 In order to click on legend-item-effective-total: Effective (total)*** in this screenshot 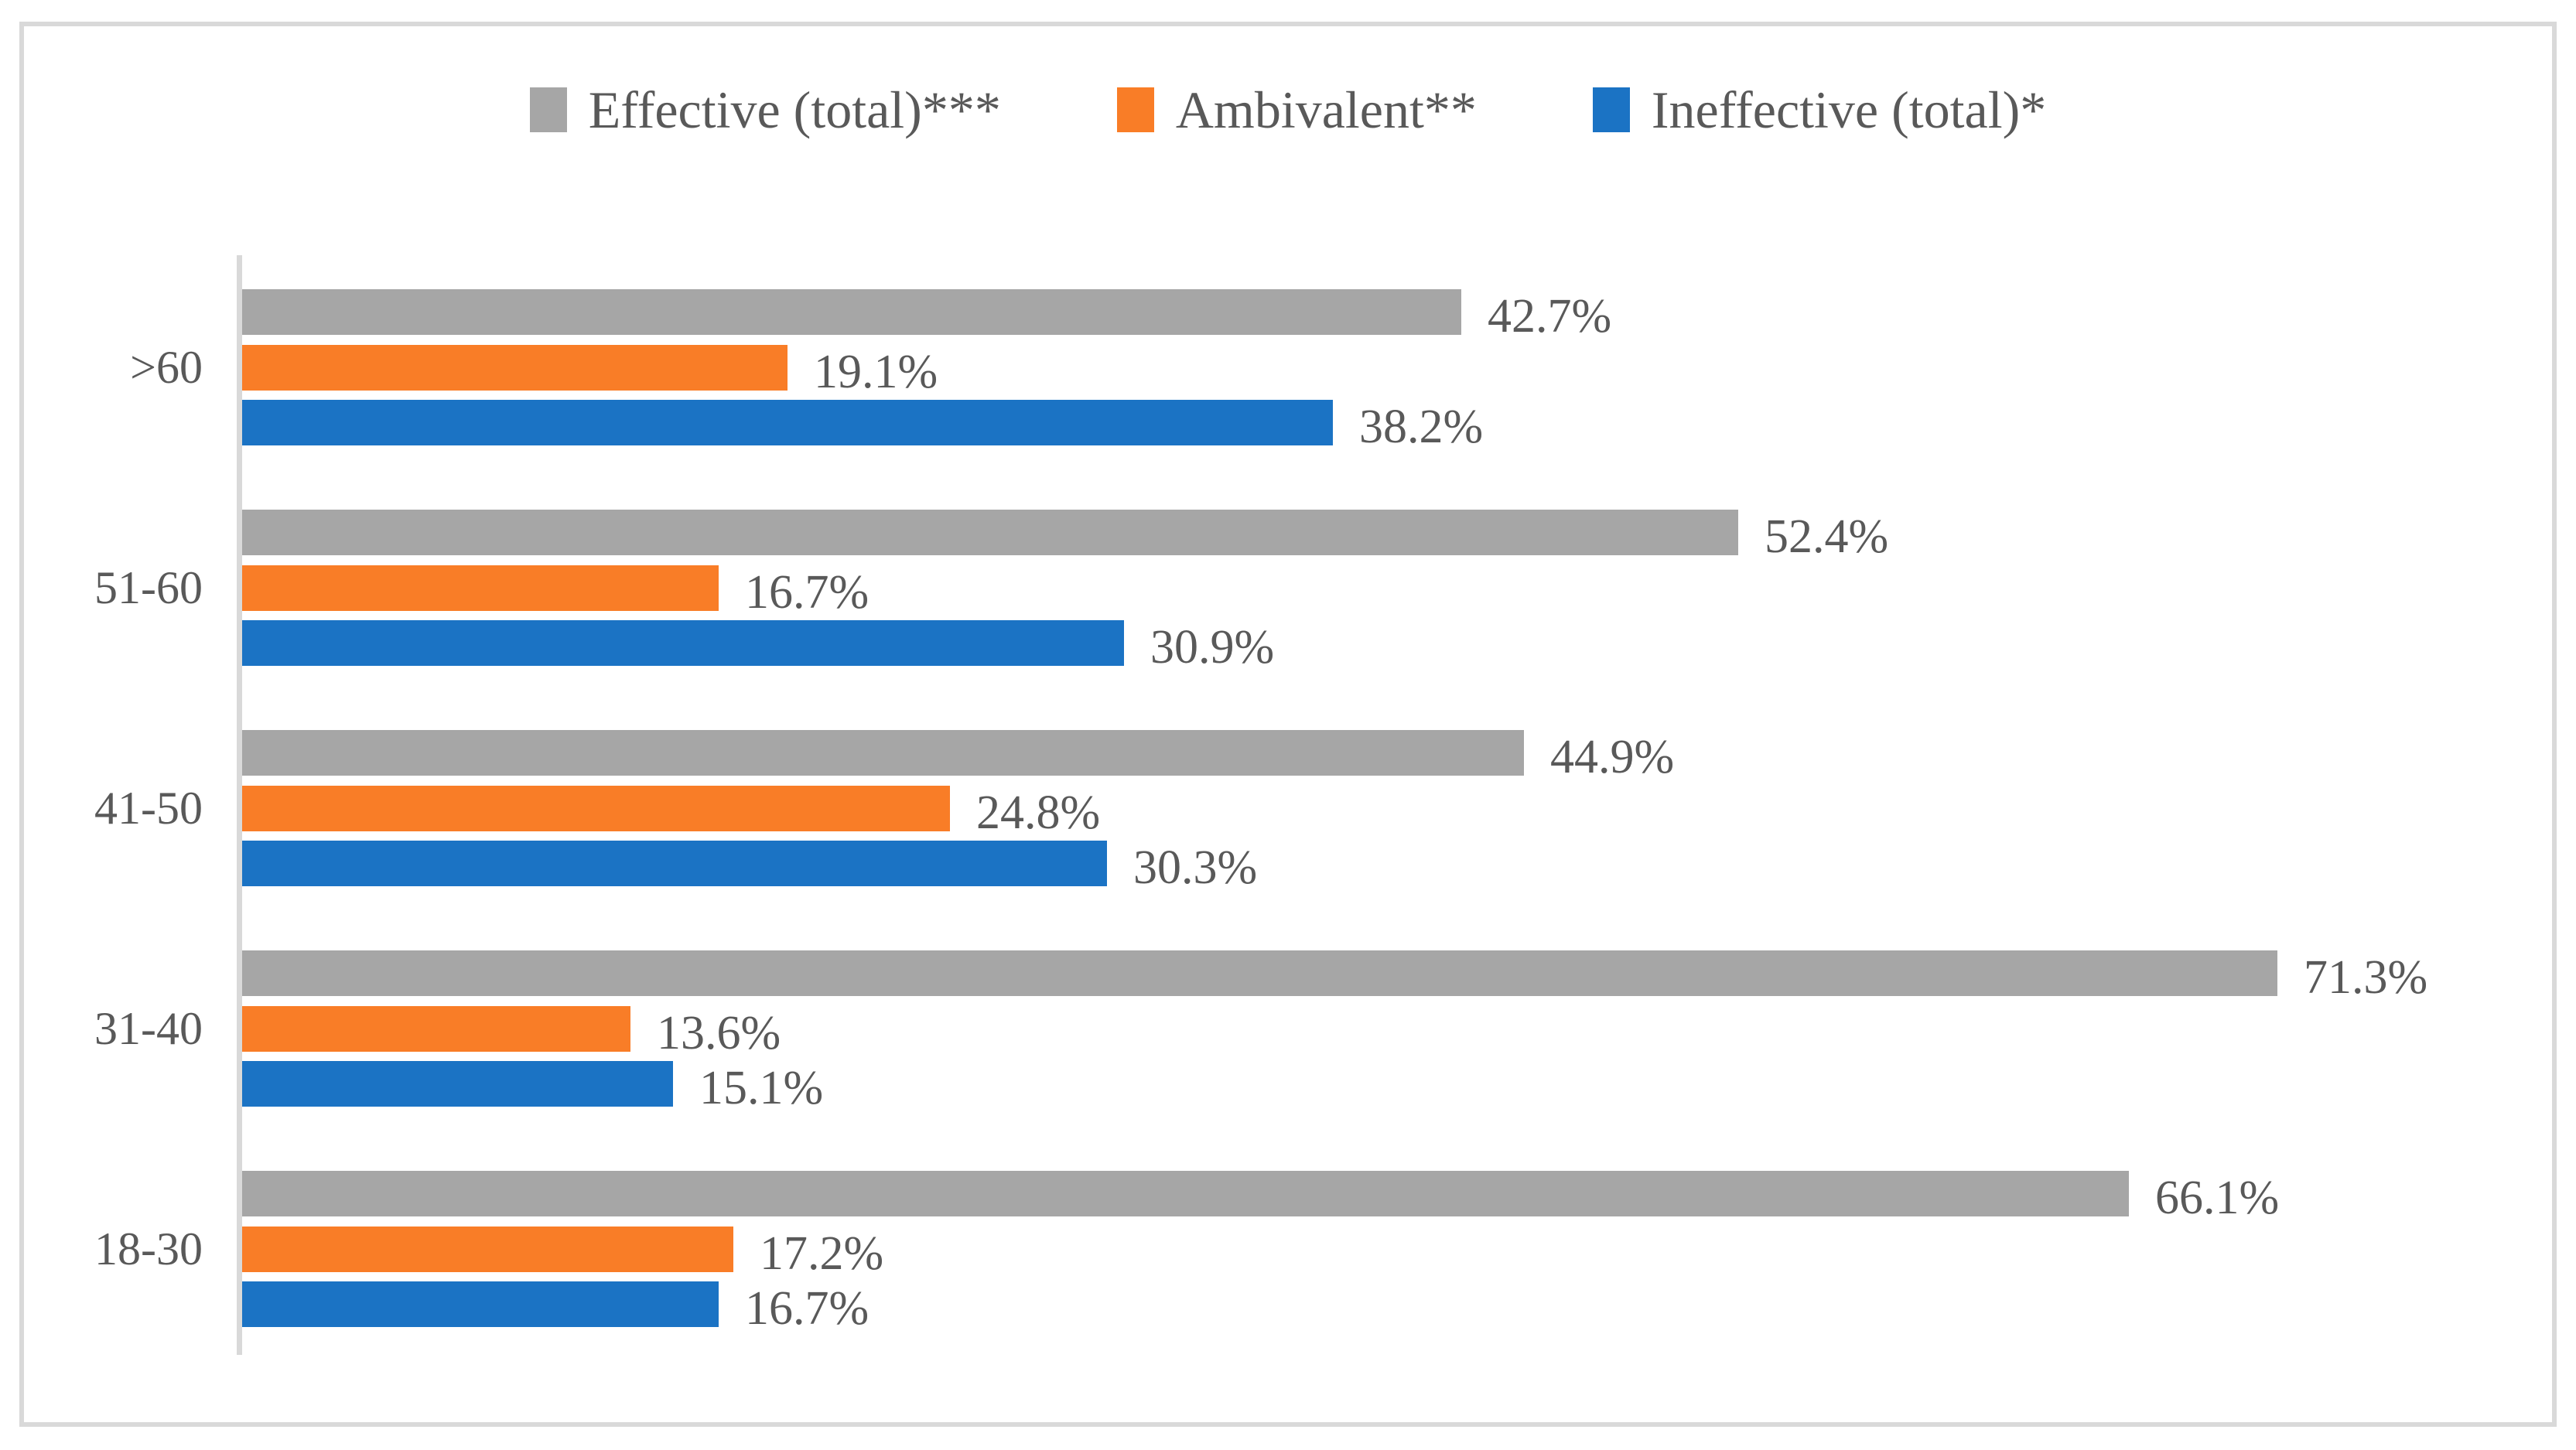, I will do `click(765, 109)`.